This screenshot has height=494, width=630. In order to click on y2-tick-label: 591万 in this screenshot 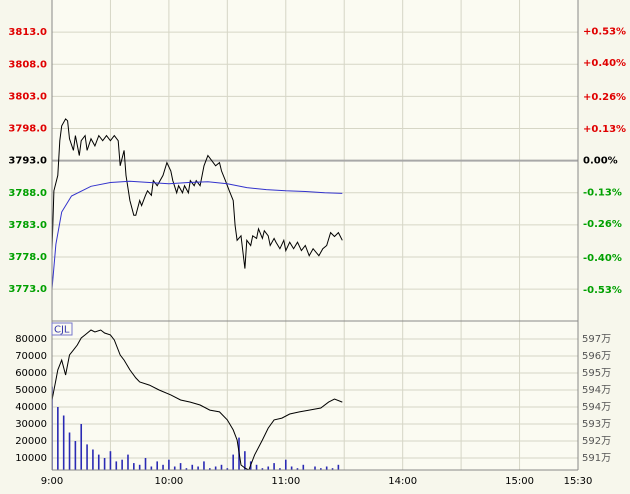, I will do `click(596, 458)`.